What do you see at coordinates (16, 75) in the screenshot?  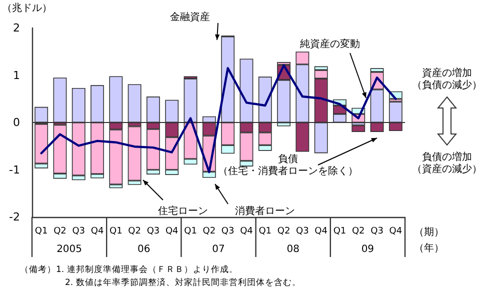 I see `y-tick-label: 1` at bounding box center [16, 75].